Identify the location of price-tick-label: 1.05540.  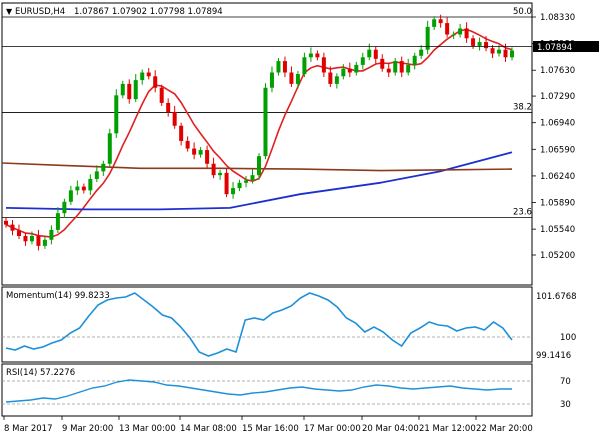
(557, 230).